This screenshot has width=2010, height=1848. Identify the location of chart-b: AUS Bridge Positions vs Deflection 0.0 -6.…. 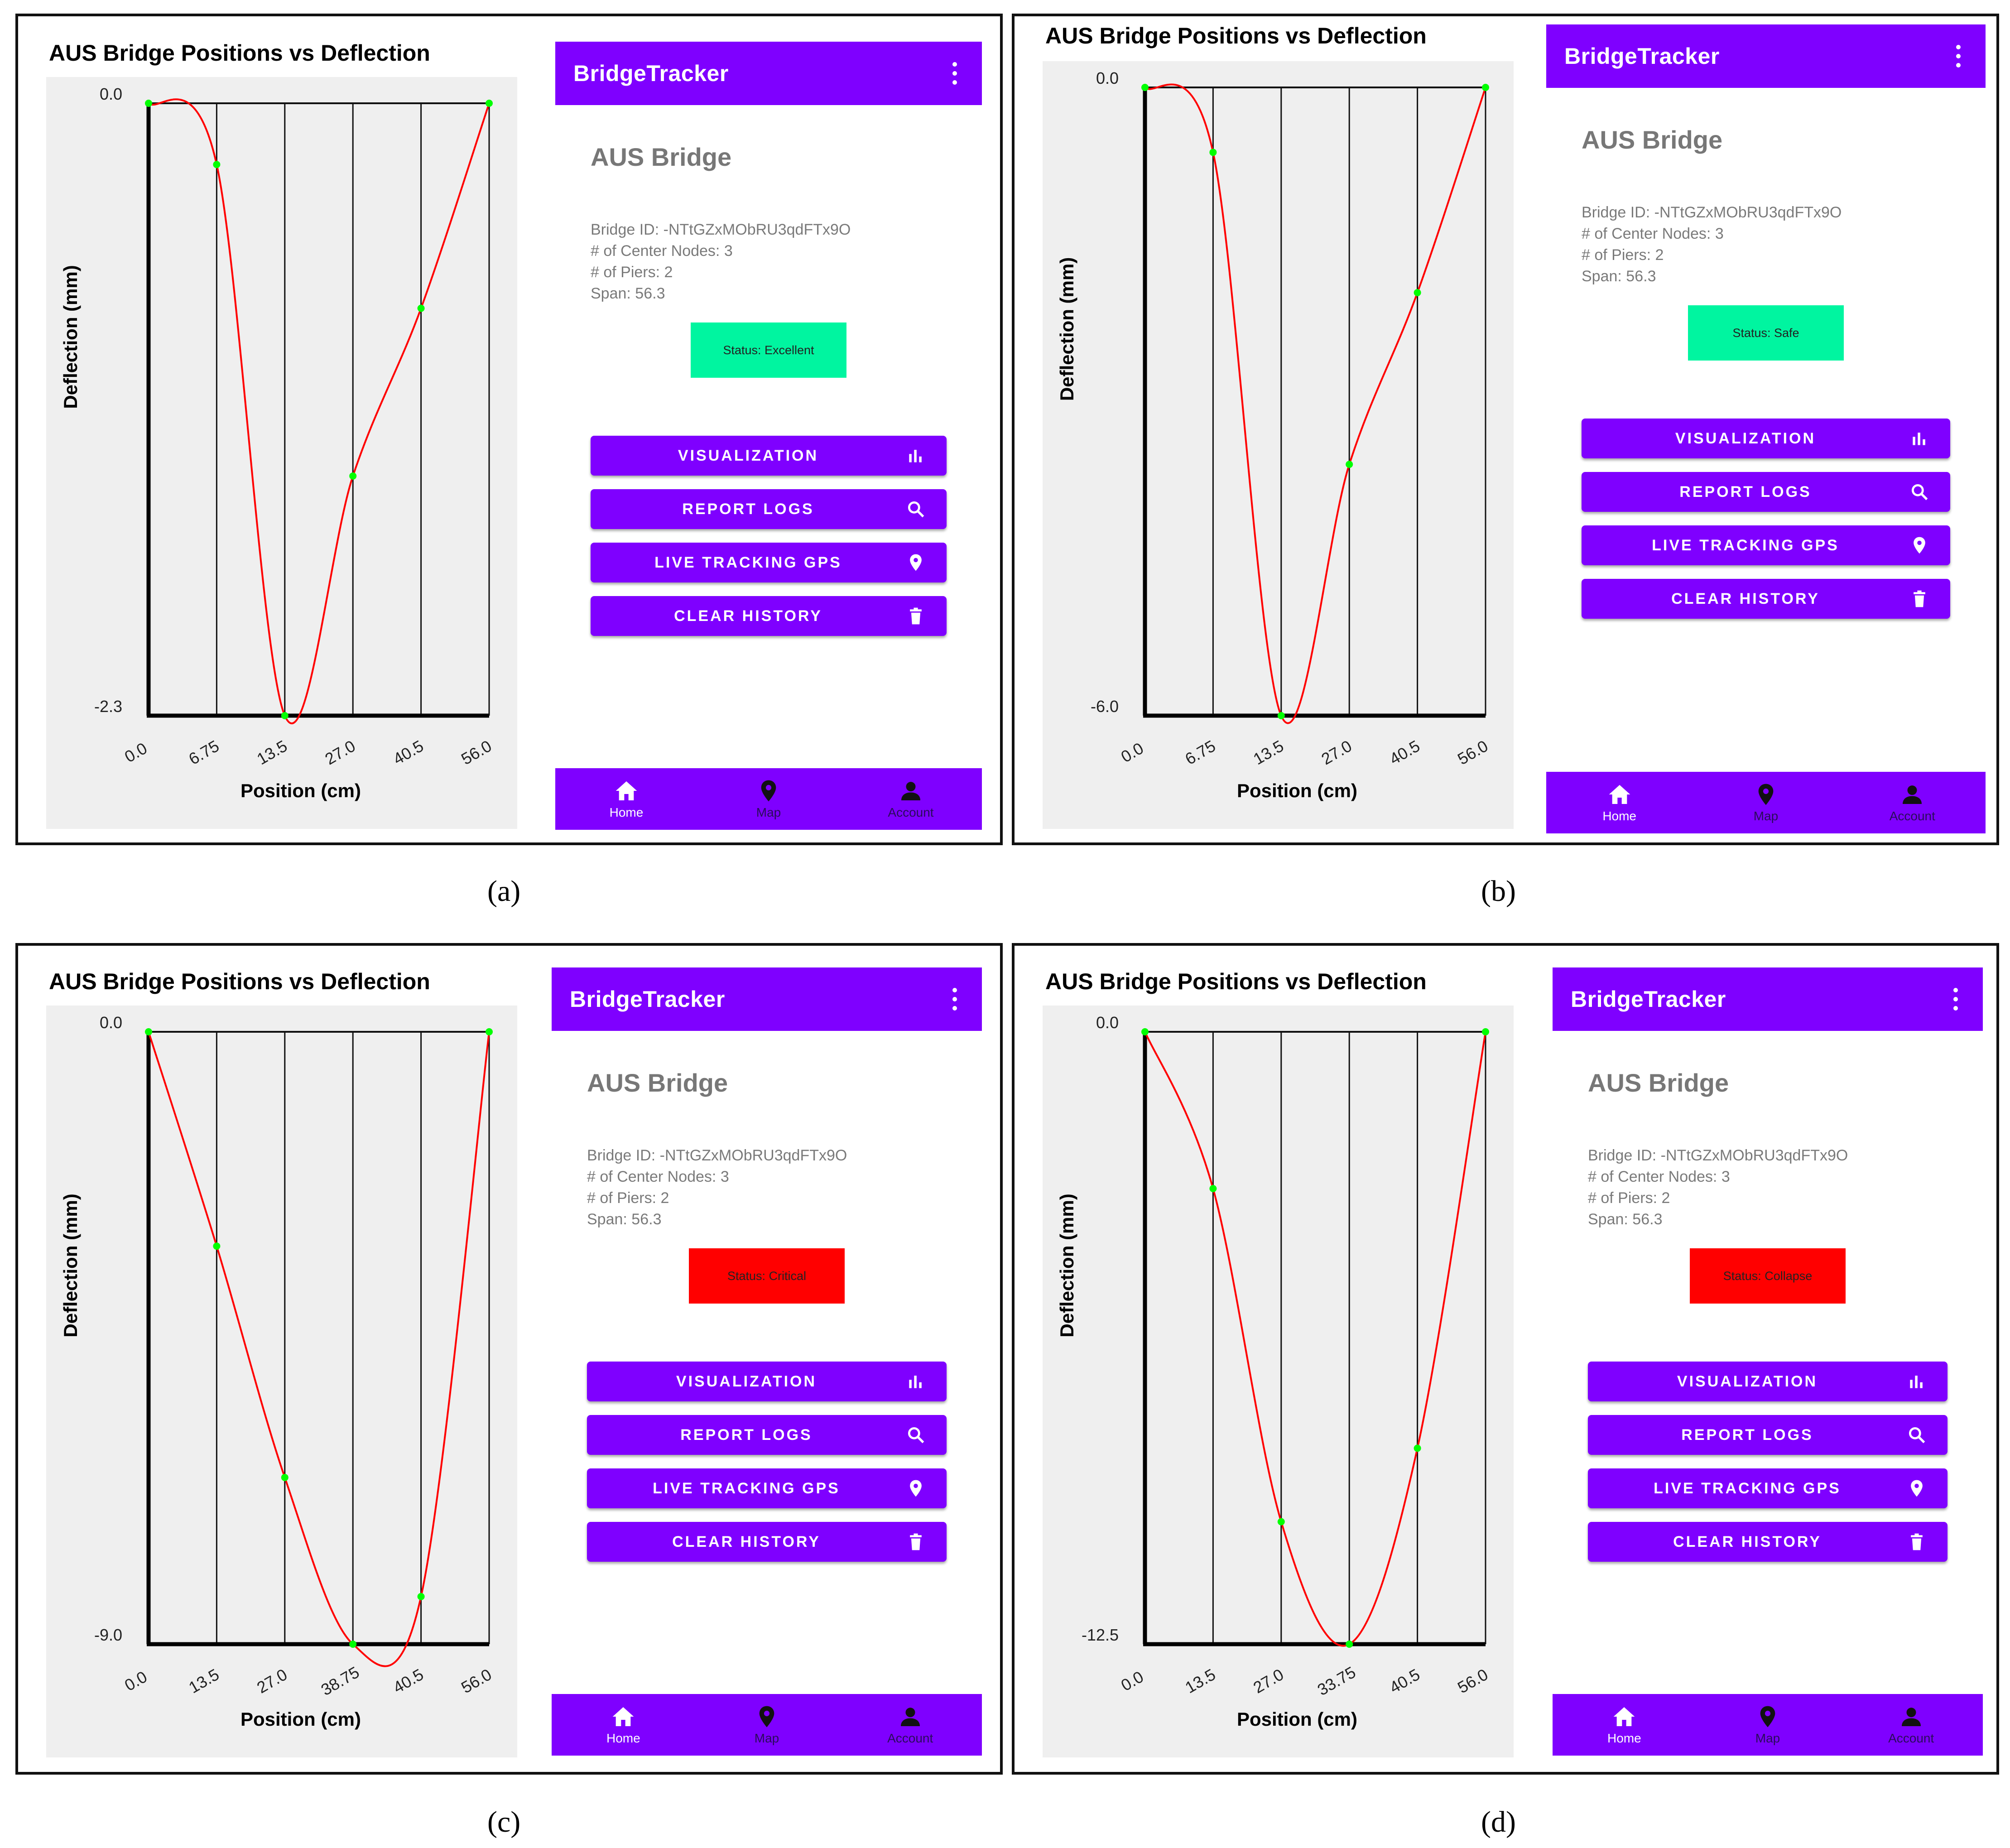
(1277, 425).